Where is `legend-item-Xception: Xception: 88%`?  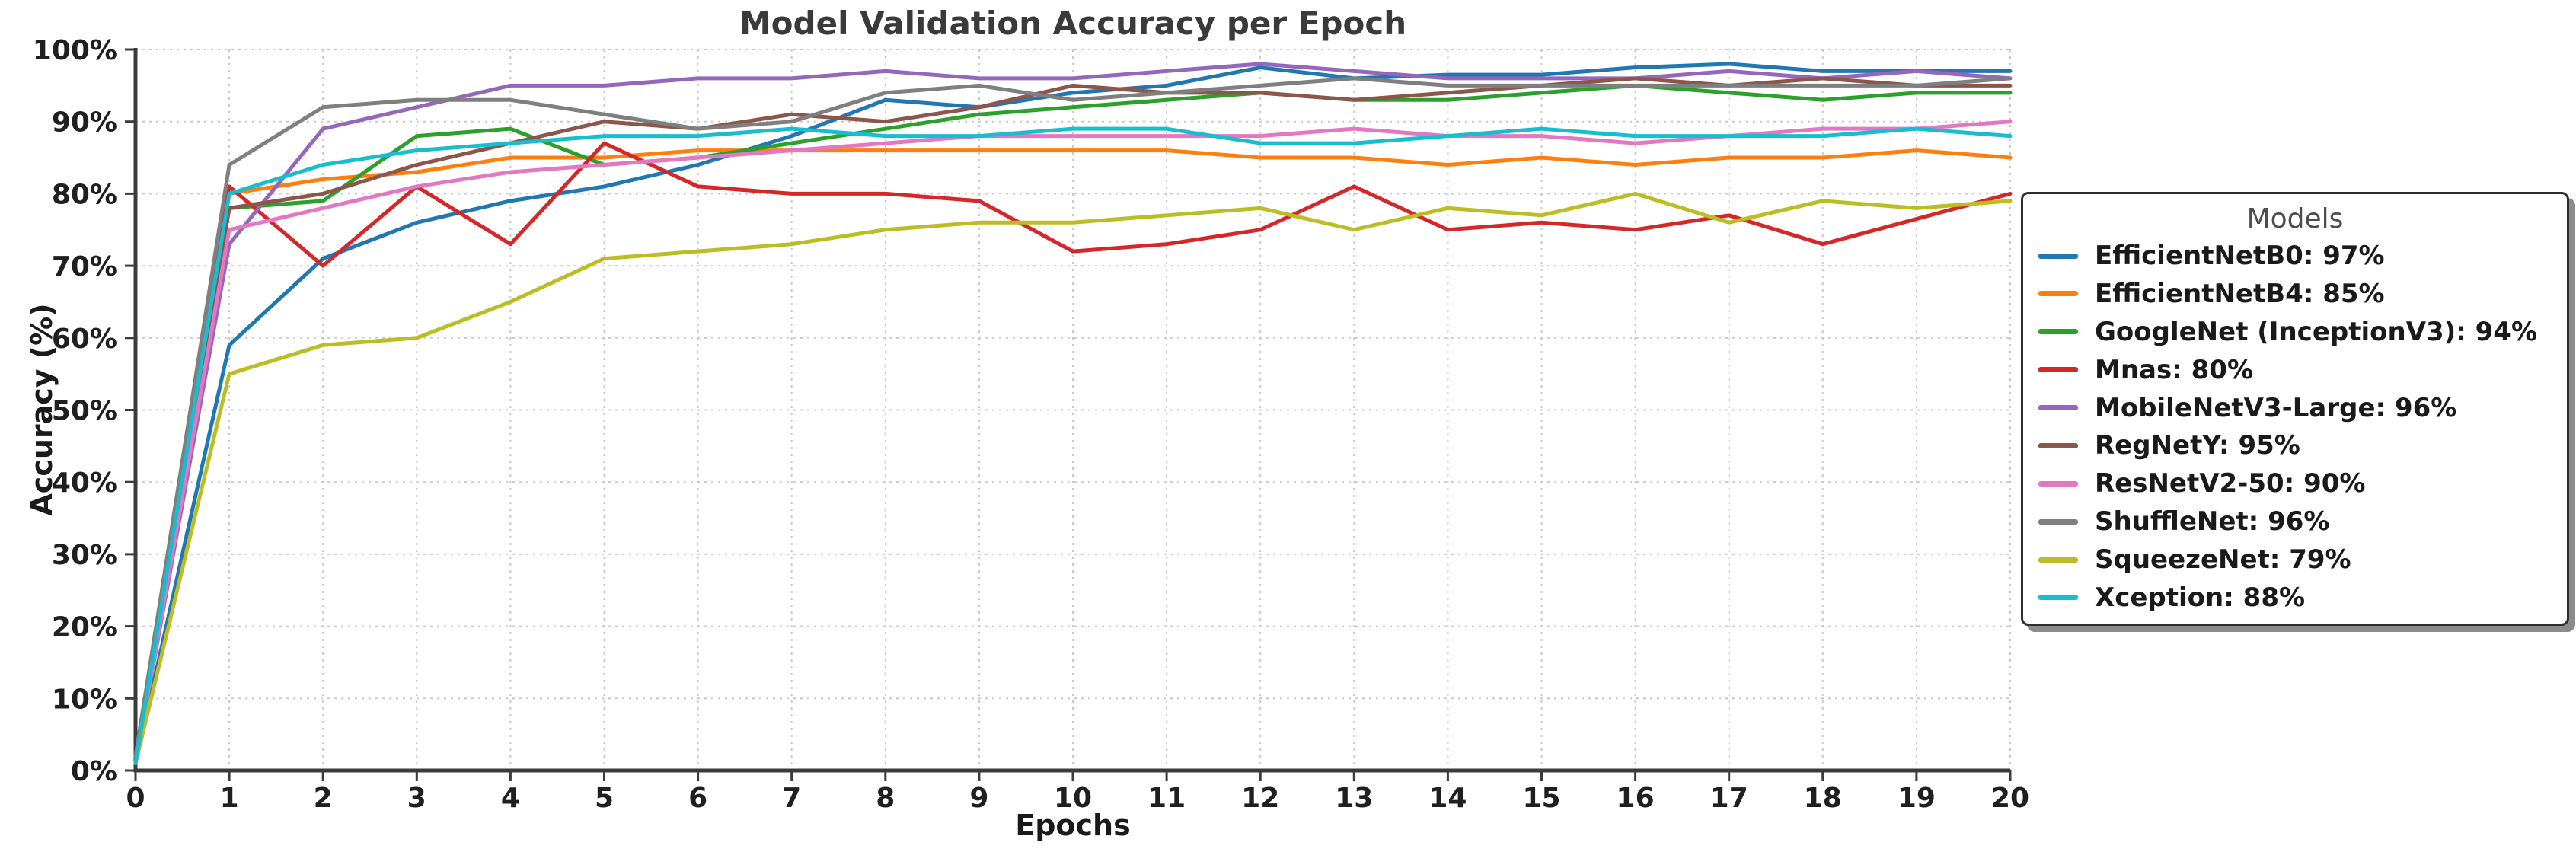
legend-item-Xception: Xception: 88% is located at coordinates (2295, 597).